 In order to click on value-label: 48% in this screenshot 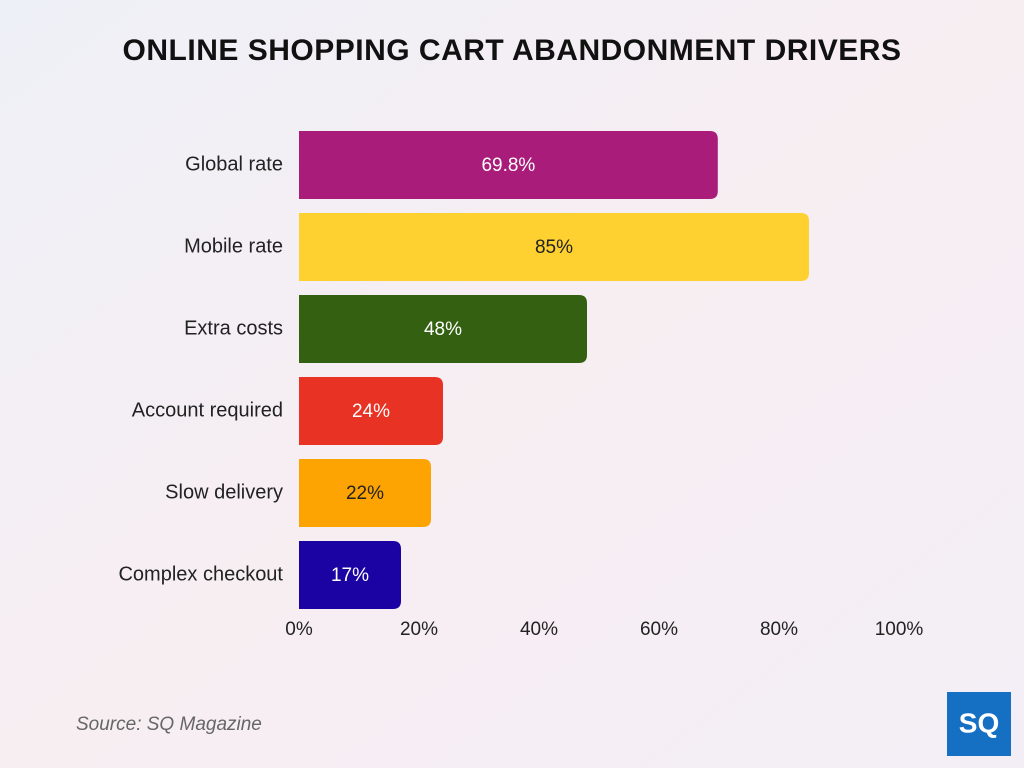, I will do `click(443, 329)`.